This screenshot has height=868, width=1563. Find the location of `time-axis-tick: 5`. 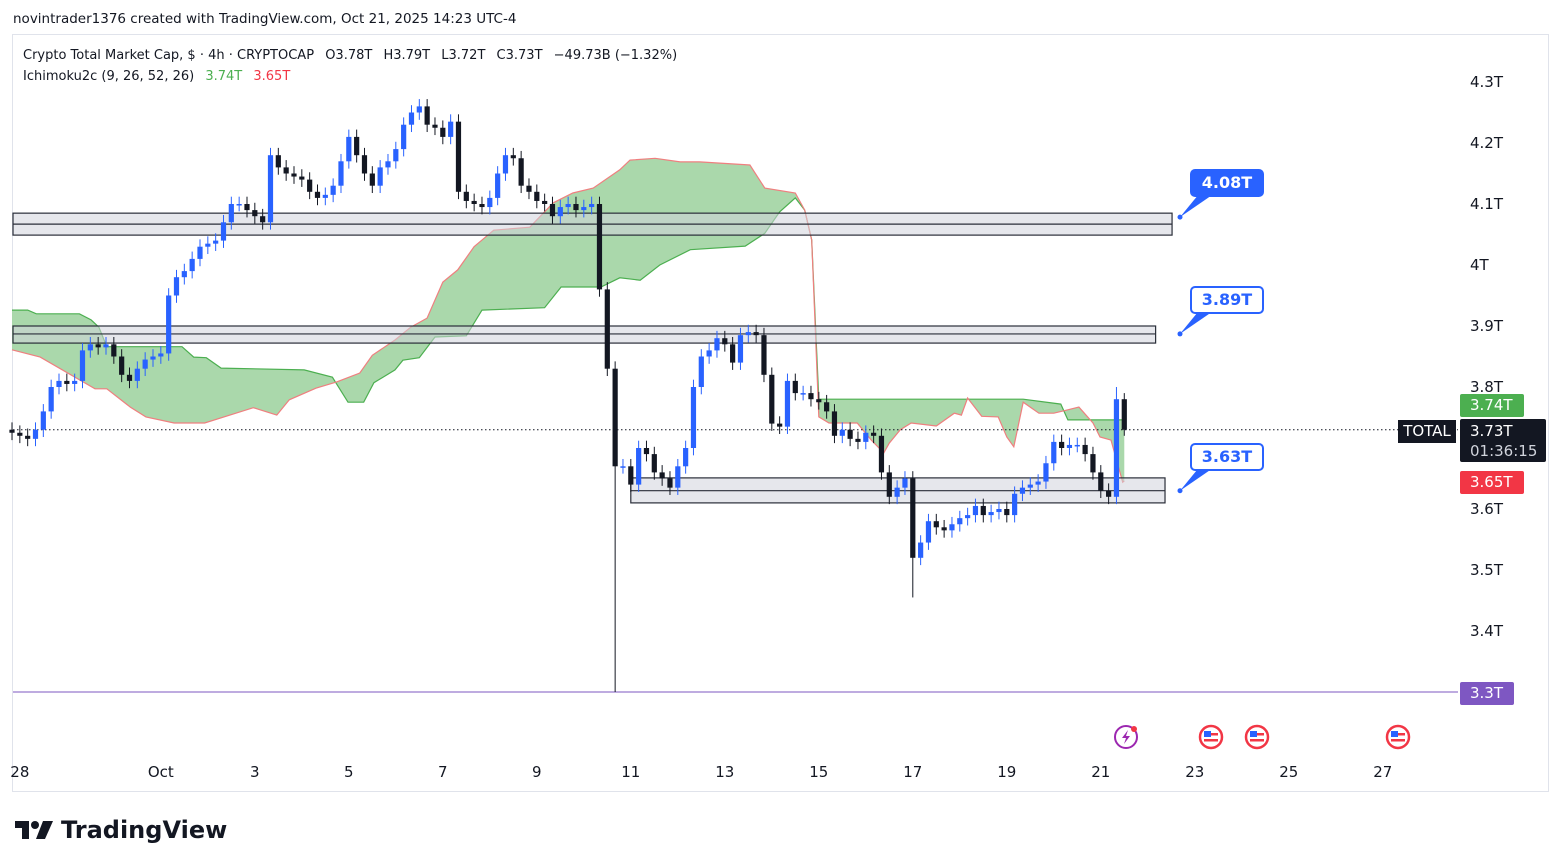

time-axis-tick: 5 is located at coordinates (349, 772).